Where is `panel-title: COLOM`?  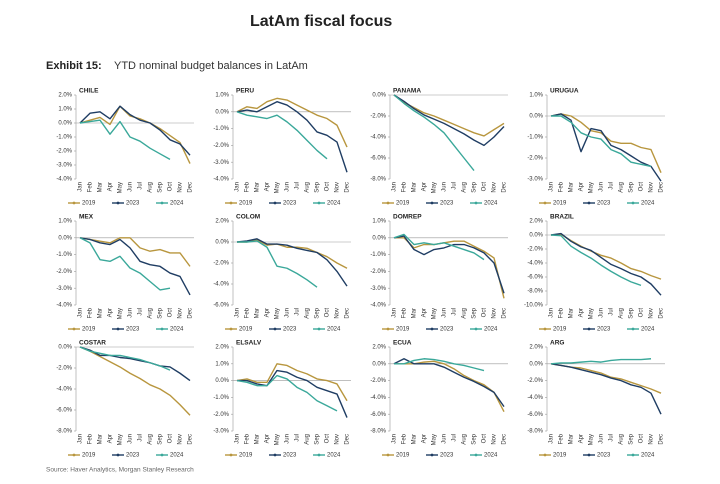 panel-title: COLOM is located at coordinates (248, 217).